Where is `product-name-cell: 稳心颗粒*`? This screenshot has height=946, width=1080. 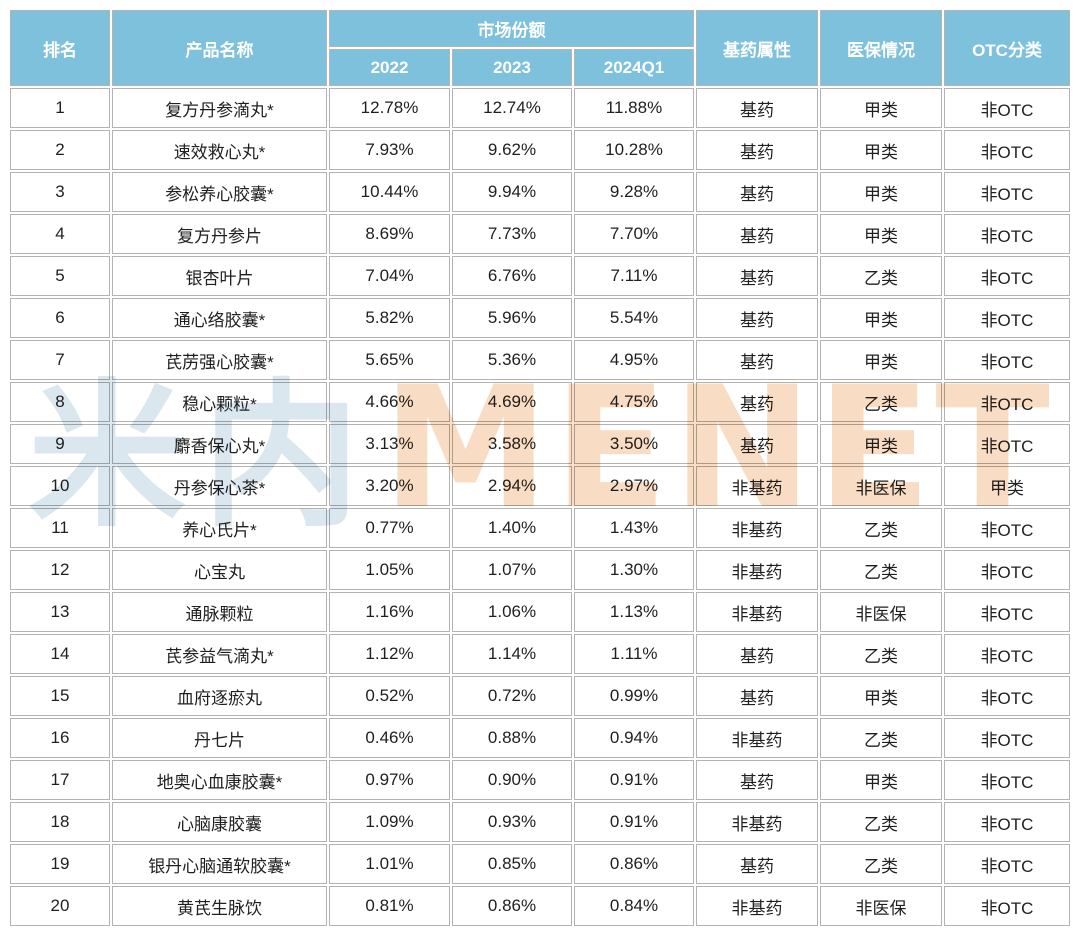 product-name-cell: 稳心颗粒* is located at coordinates (219, 402).